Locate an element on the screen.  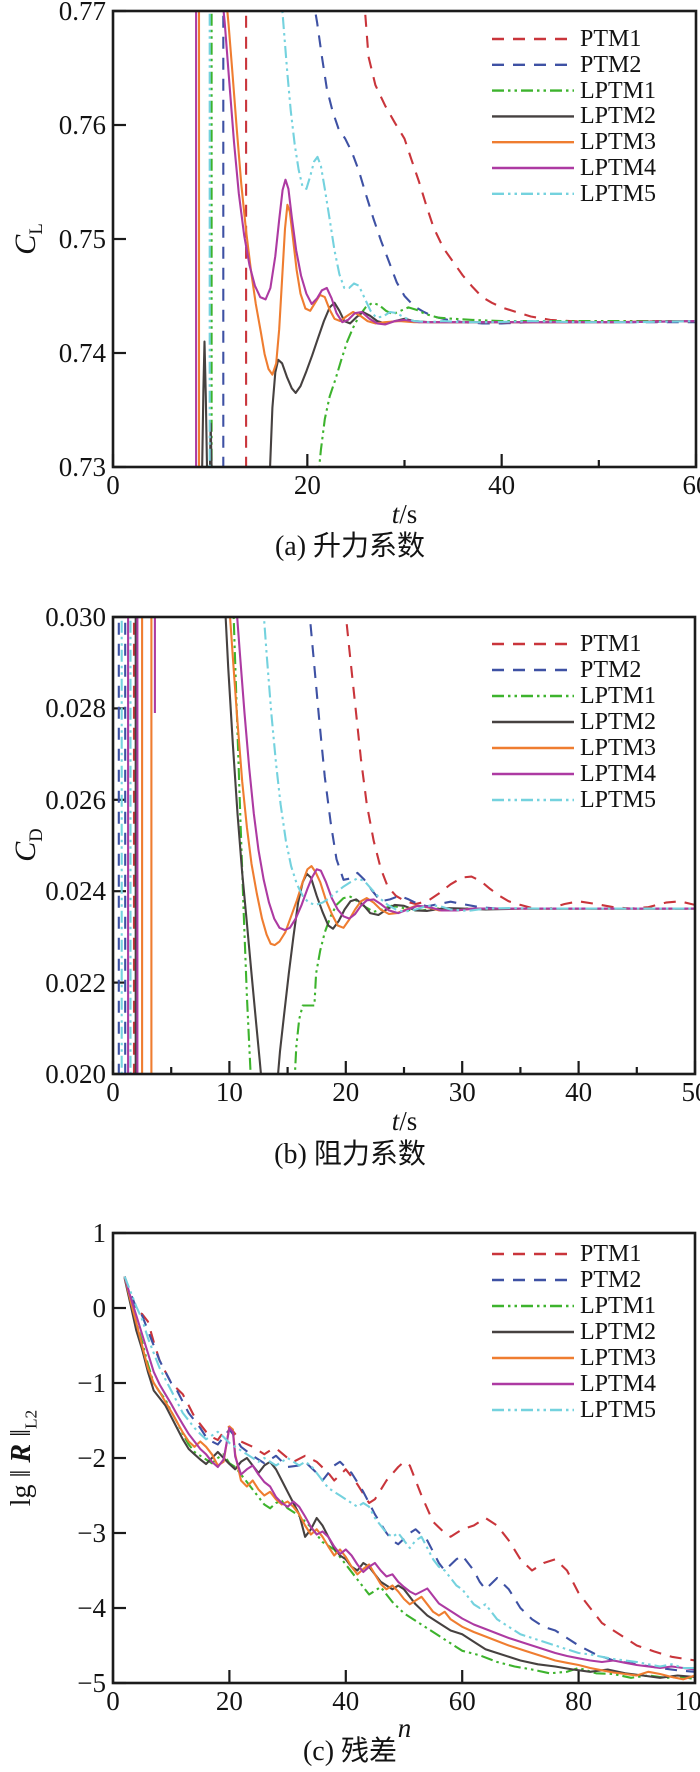
y-tick-label: 0 is located at coordinates (99, 1308).